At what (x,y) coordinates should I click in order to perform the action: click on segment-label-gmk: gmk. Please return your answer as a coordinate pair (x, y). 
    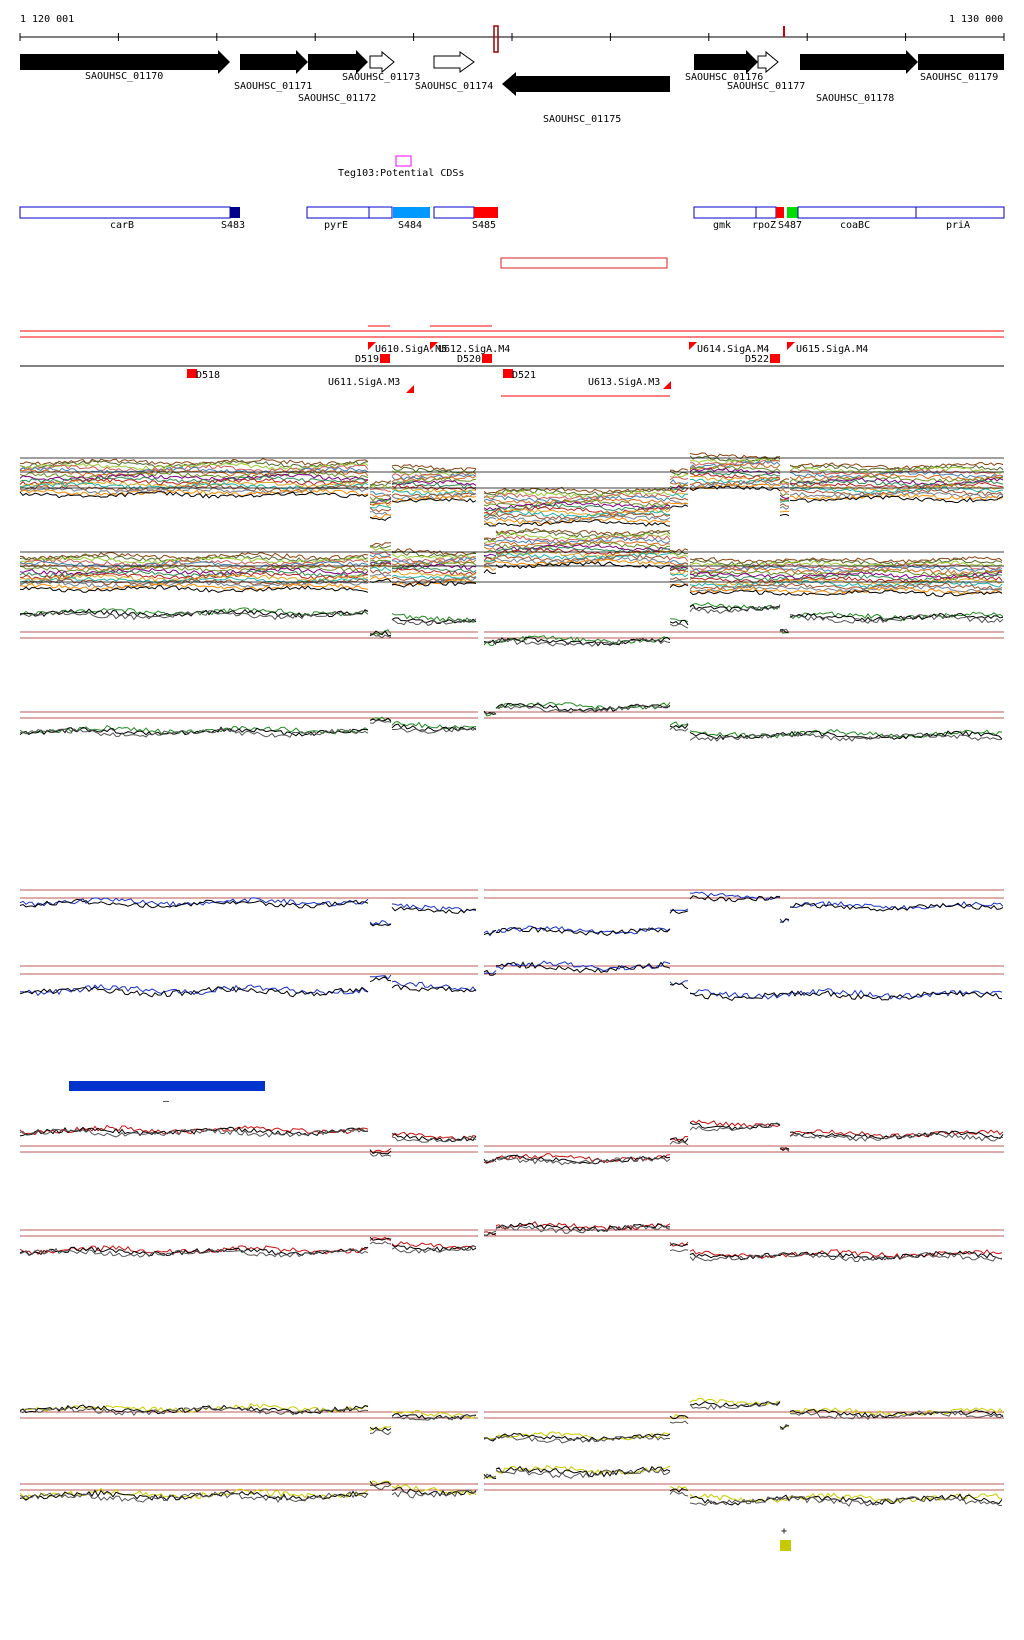
    Looking at the image, I should click on (722, 225).